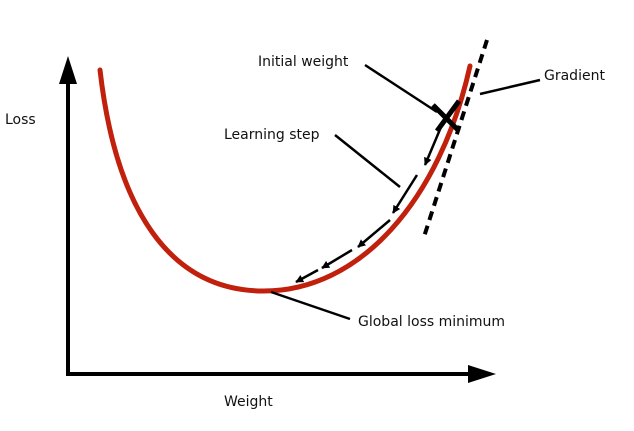  I want to click on x-axis-label: Weight, so click(248, 402).